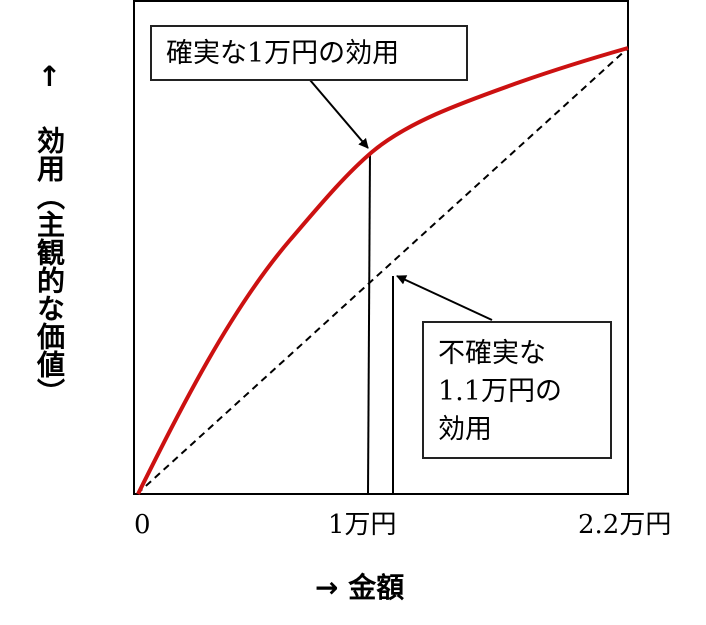  Describe the element at coordinates (444, 298) in the screenshot. I see `uncertain-arrow` at that location.